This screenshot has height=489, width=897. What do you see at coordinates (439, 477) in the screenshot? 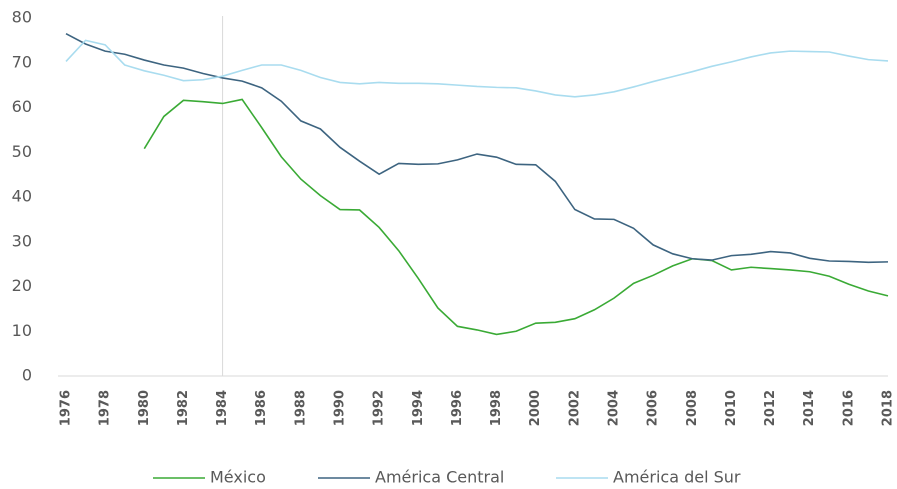
I see `legend-label: América Central` at bounding box center [439, 477].